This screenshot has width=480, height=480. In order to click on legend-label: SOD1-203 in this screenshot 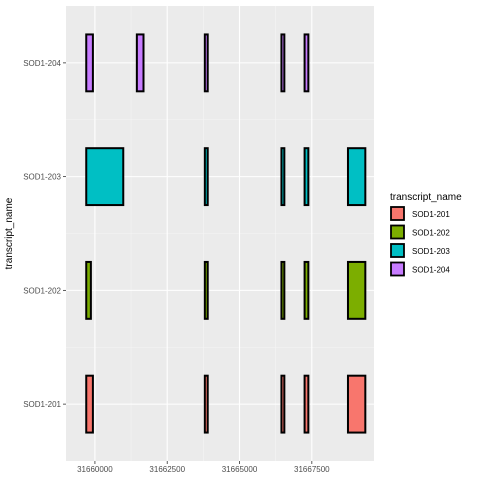, I will do `click(431, 251)`.